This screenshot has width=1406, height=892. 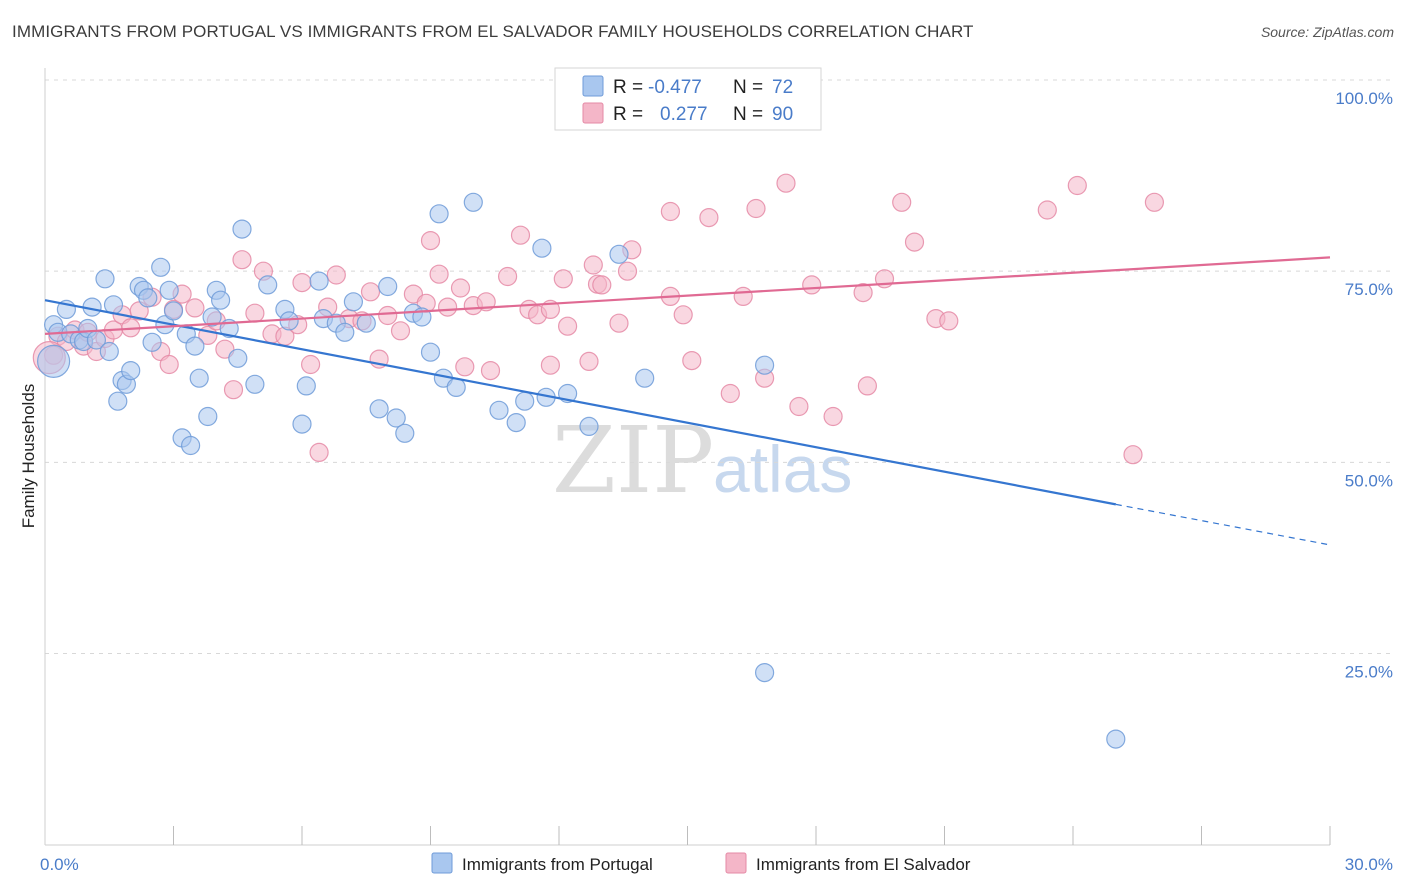 What do you see at coordinates (748, 87) in the screenshot?
I see `legend-blue-n-label: N =` at bounding box center [748, 87].